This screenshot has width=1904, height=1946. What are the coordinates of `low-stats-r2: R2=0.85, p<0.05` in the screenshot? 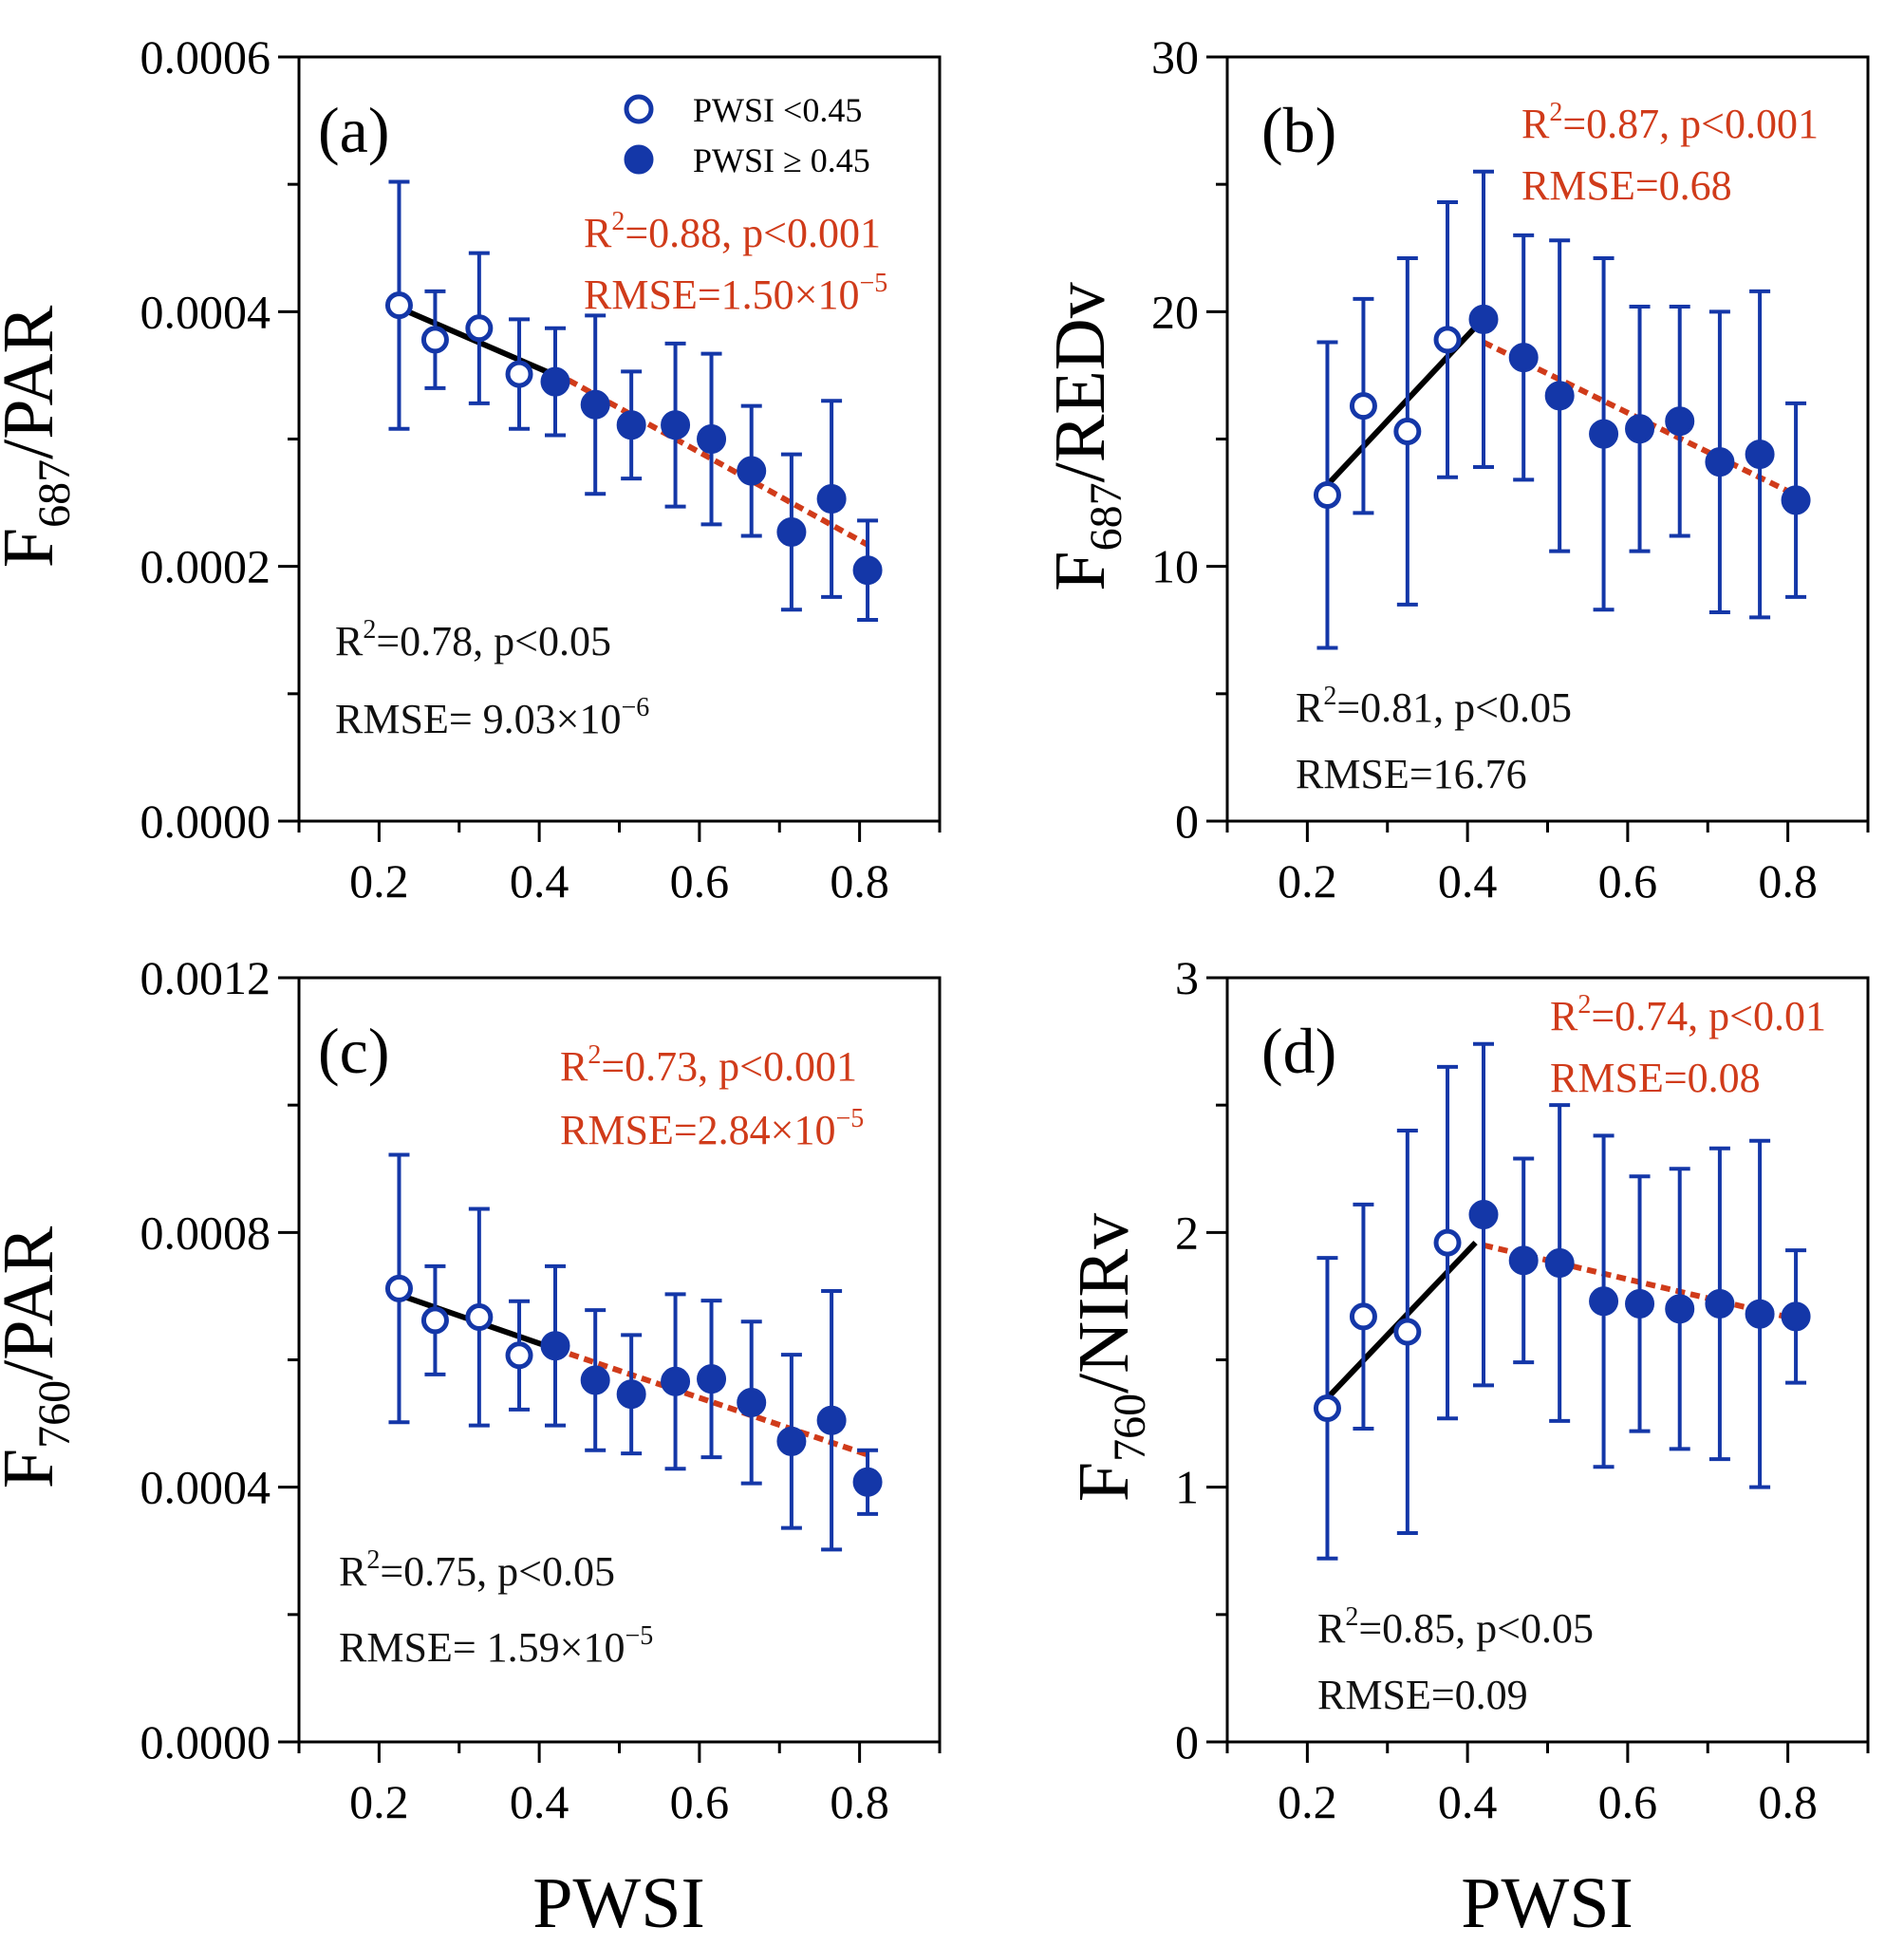 It's located at (1455, 1627).